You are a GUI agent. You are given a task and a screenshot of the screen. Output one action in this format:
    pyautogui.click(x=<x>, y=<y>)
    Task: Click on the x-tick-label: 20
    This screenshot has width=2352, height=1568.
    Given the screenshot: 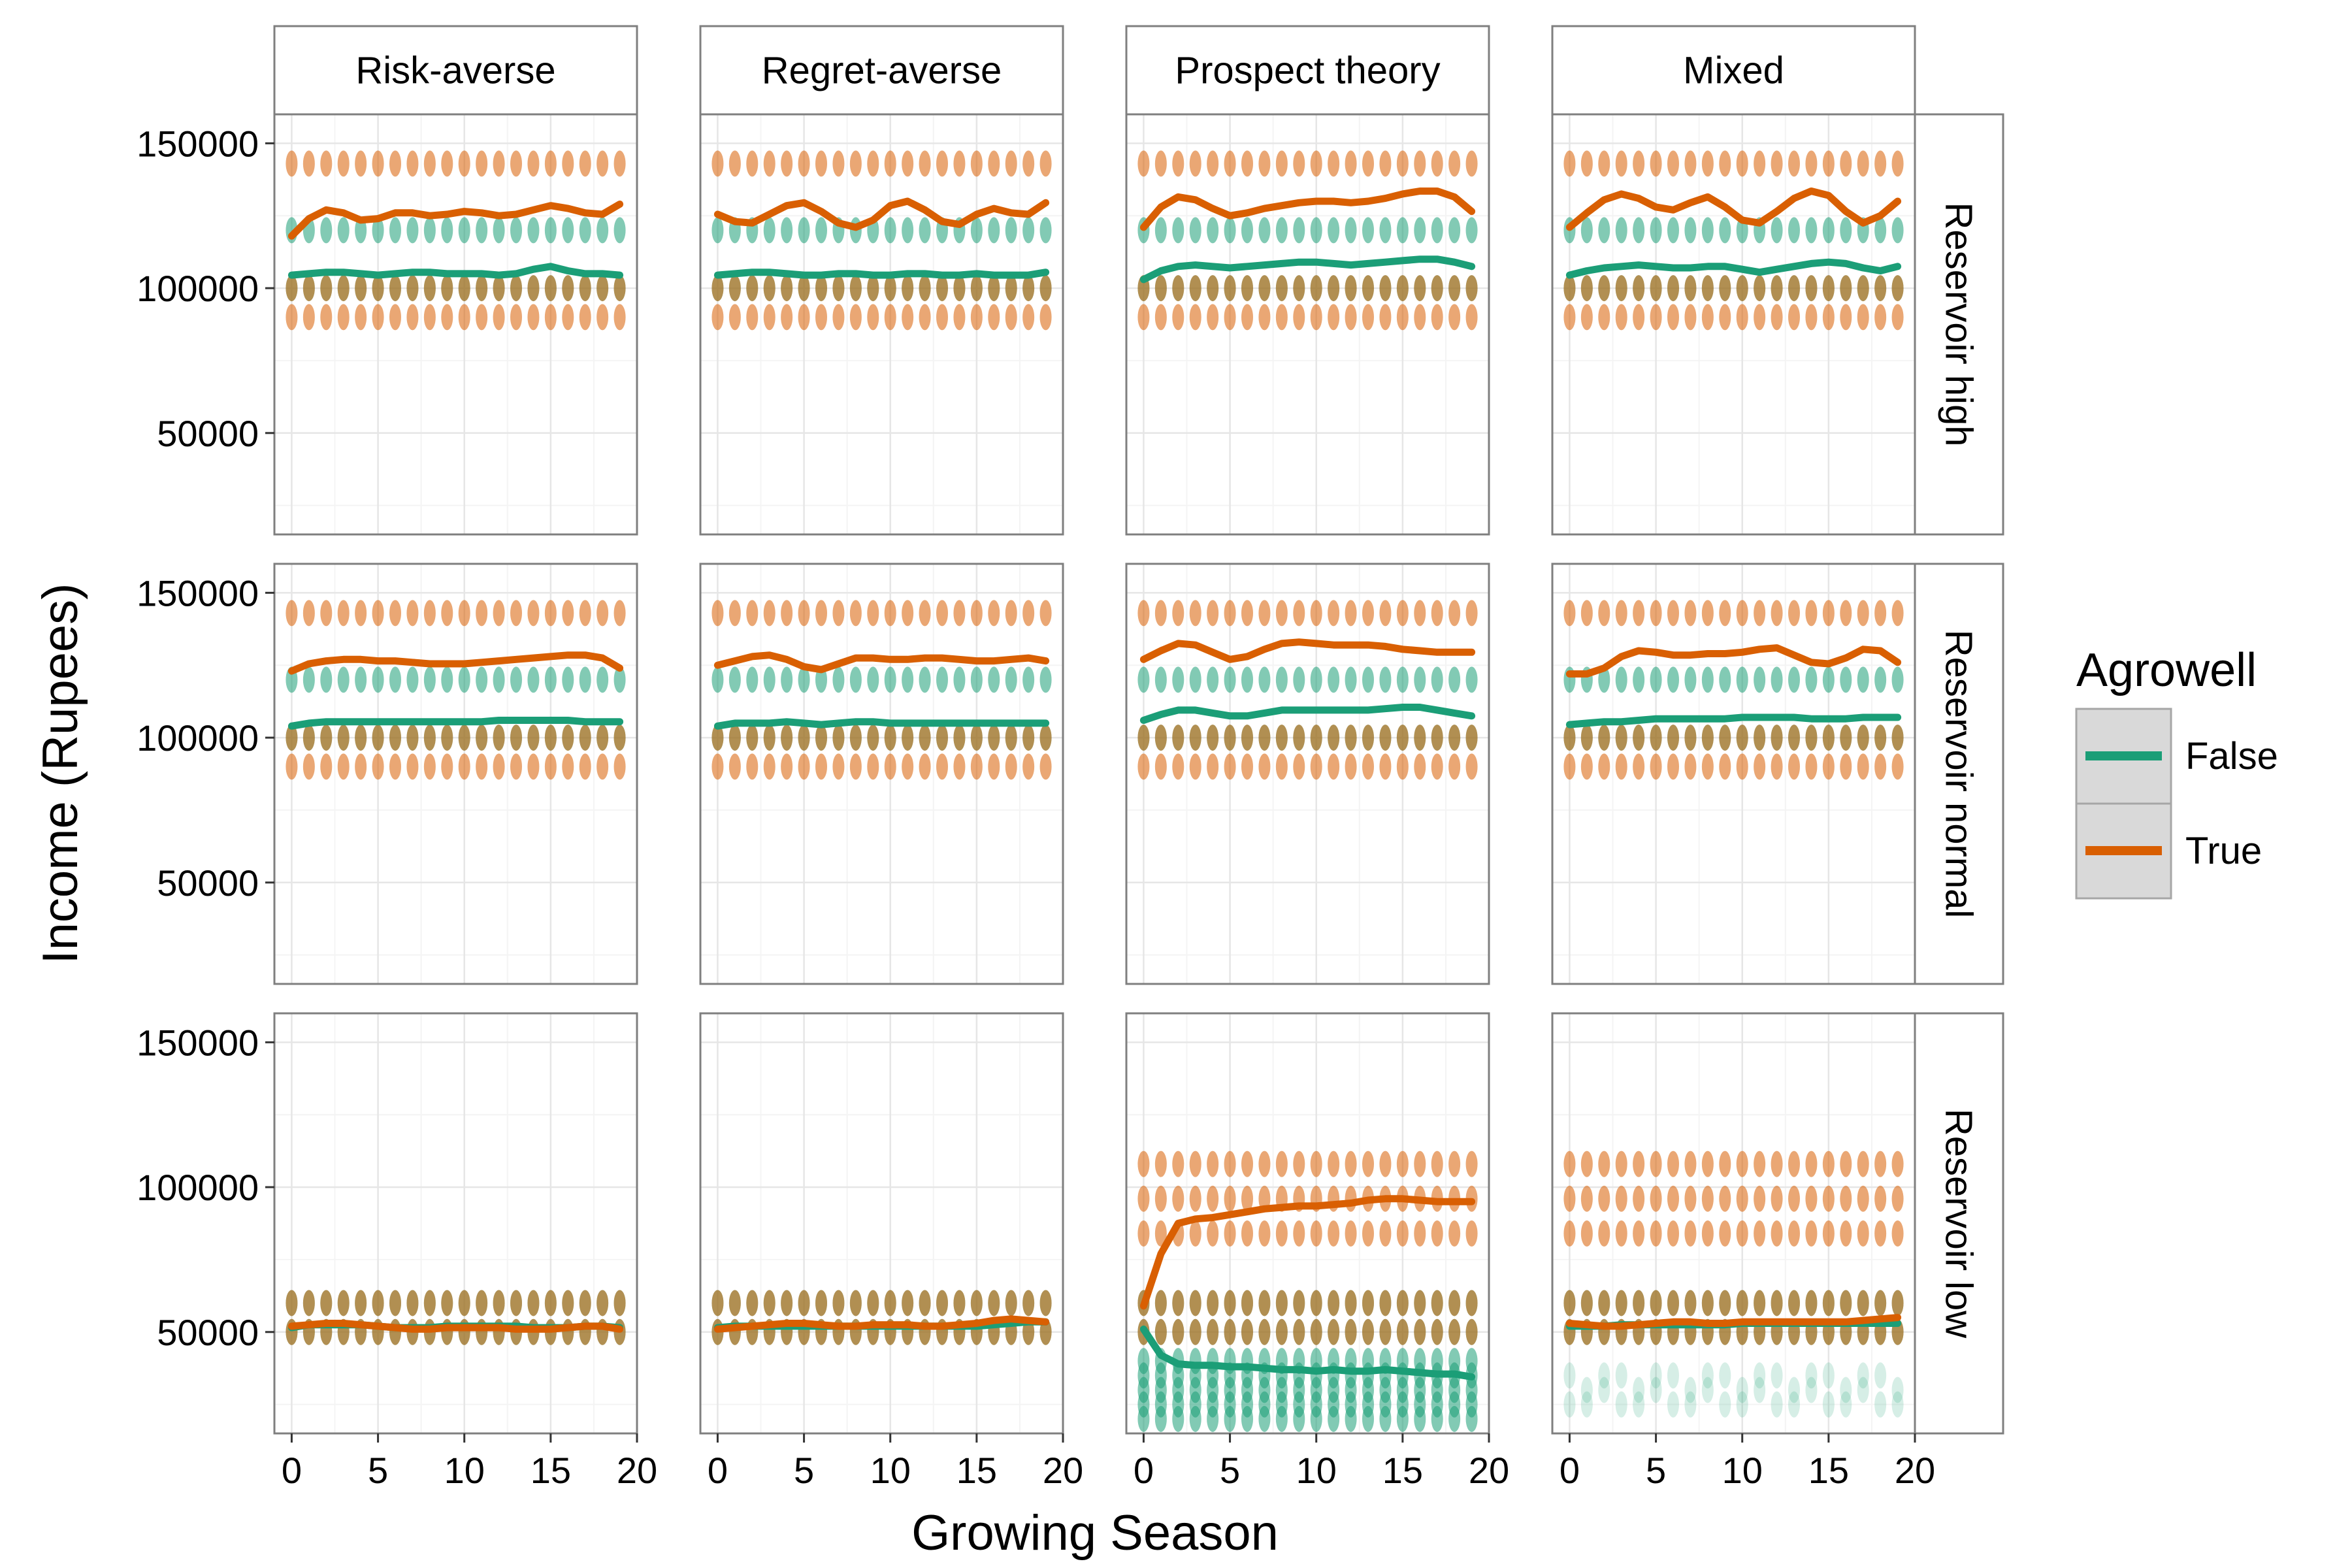 What is the action you would take?
    pyautogui.click(x=1063, y=1470)
    